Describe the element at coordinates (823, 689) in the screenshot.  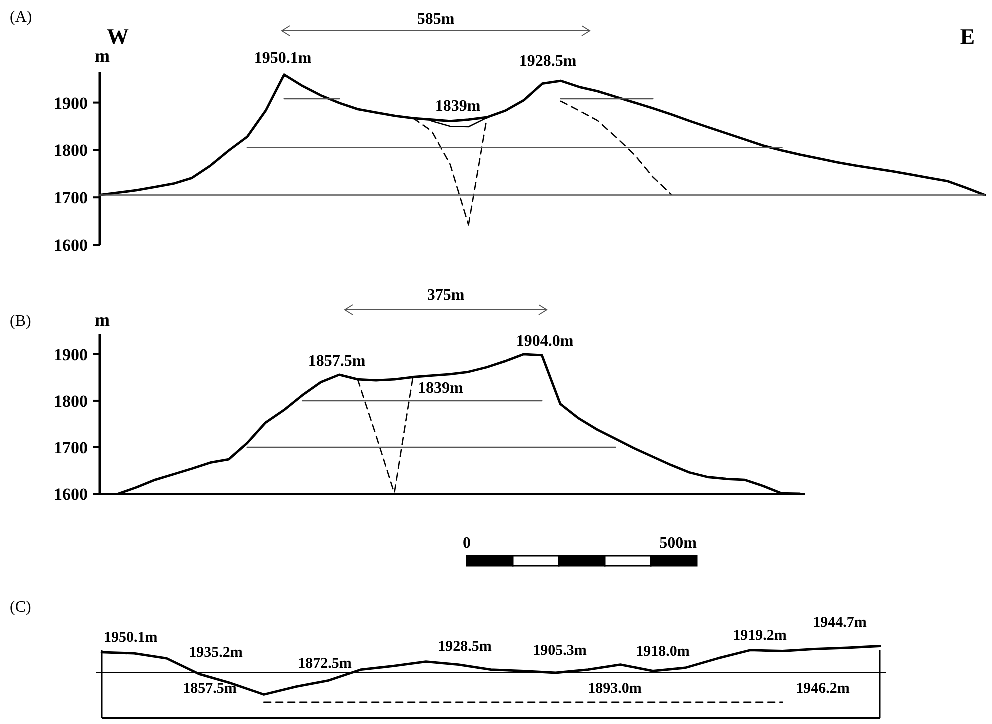
I see `annotation: 1946.2m` at that location.